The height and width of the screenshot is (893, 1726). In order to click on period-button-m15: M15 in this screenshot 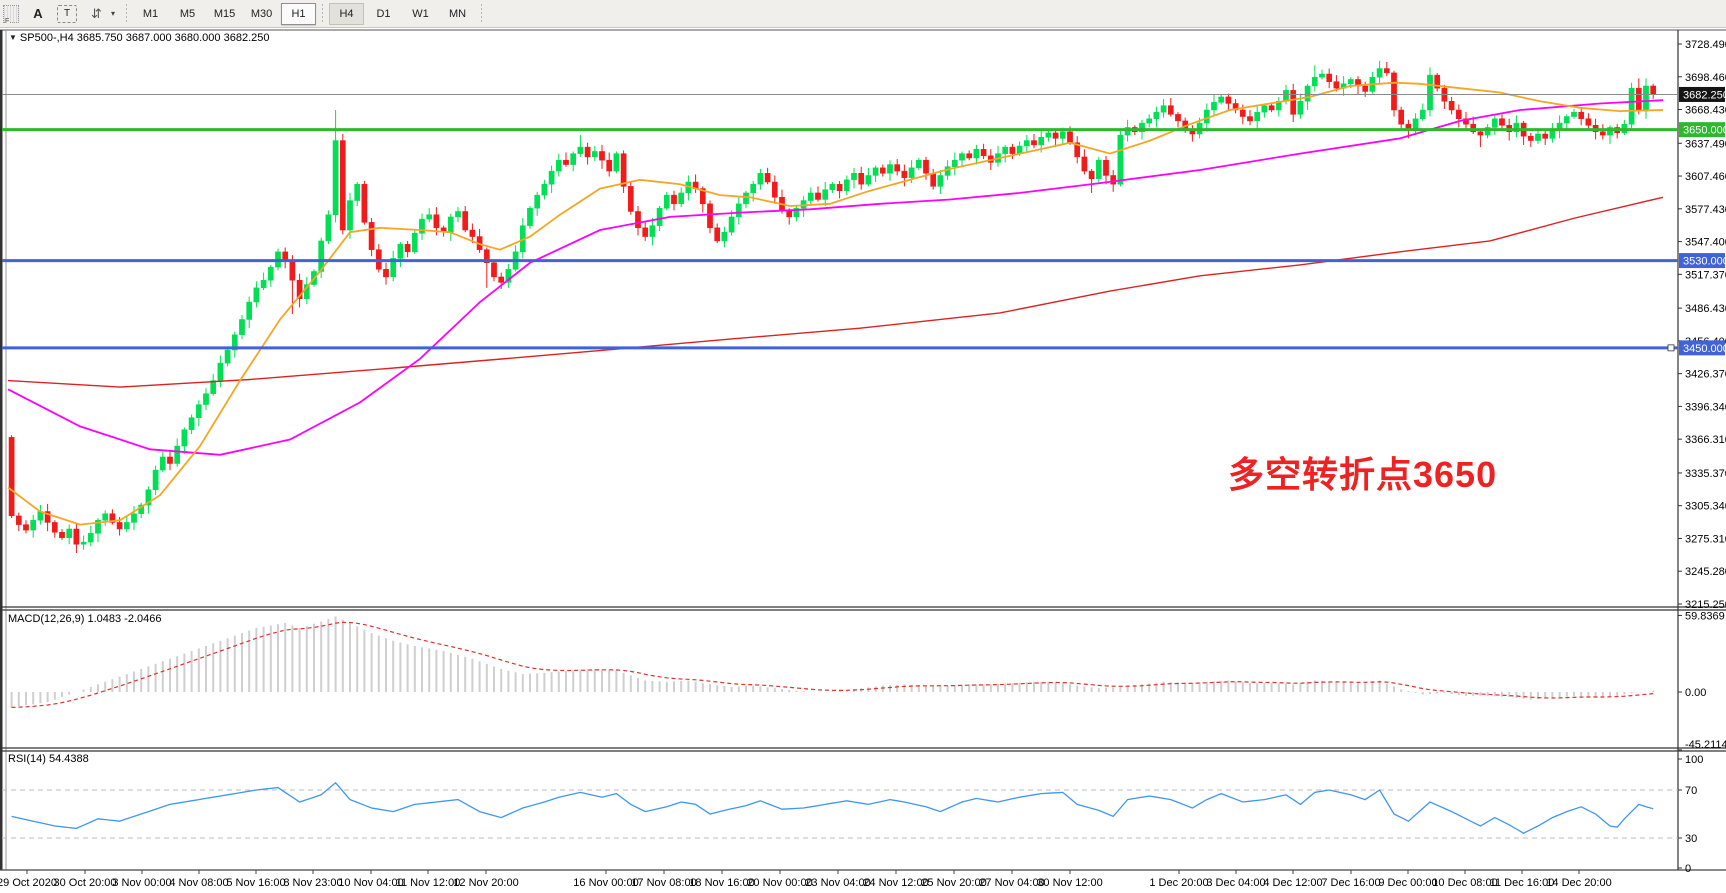, I will do `click(224, 13)`.